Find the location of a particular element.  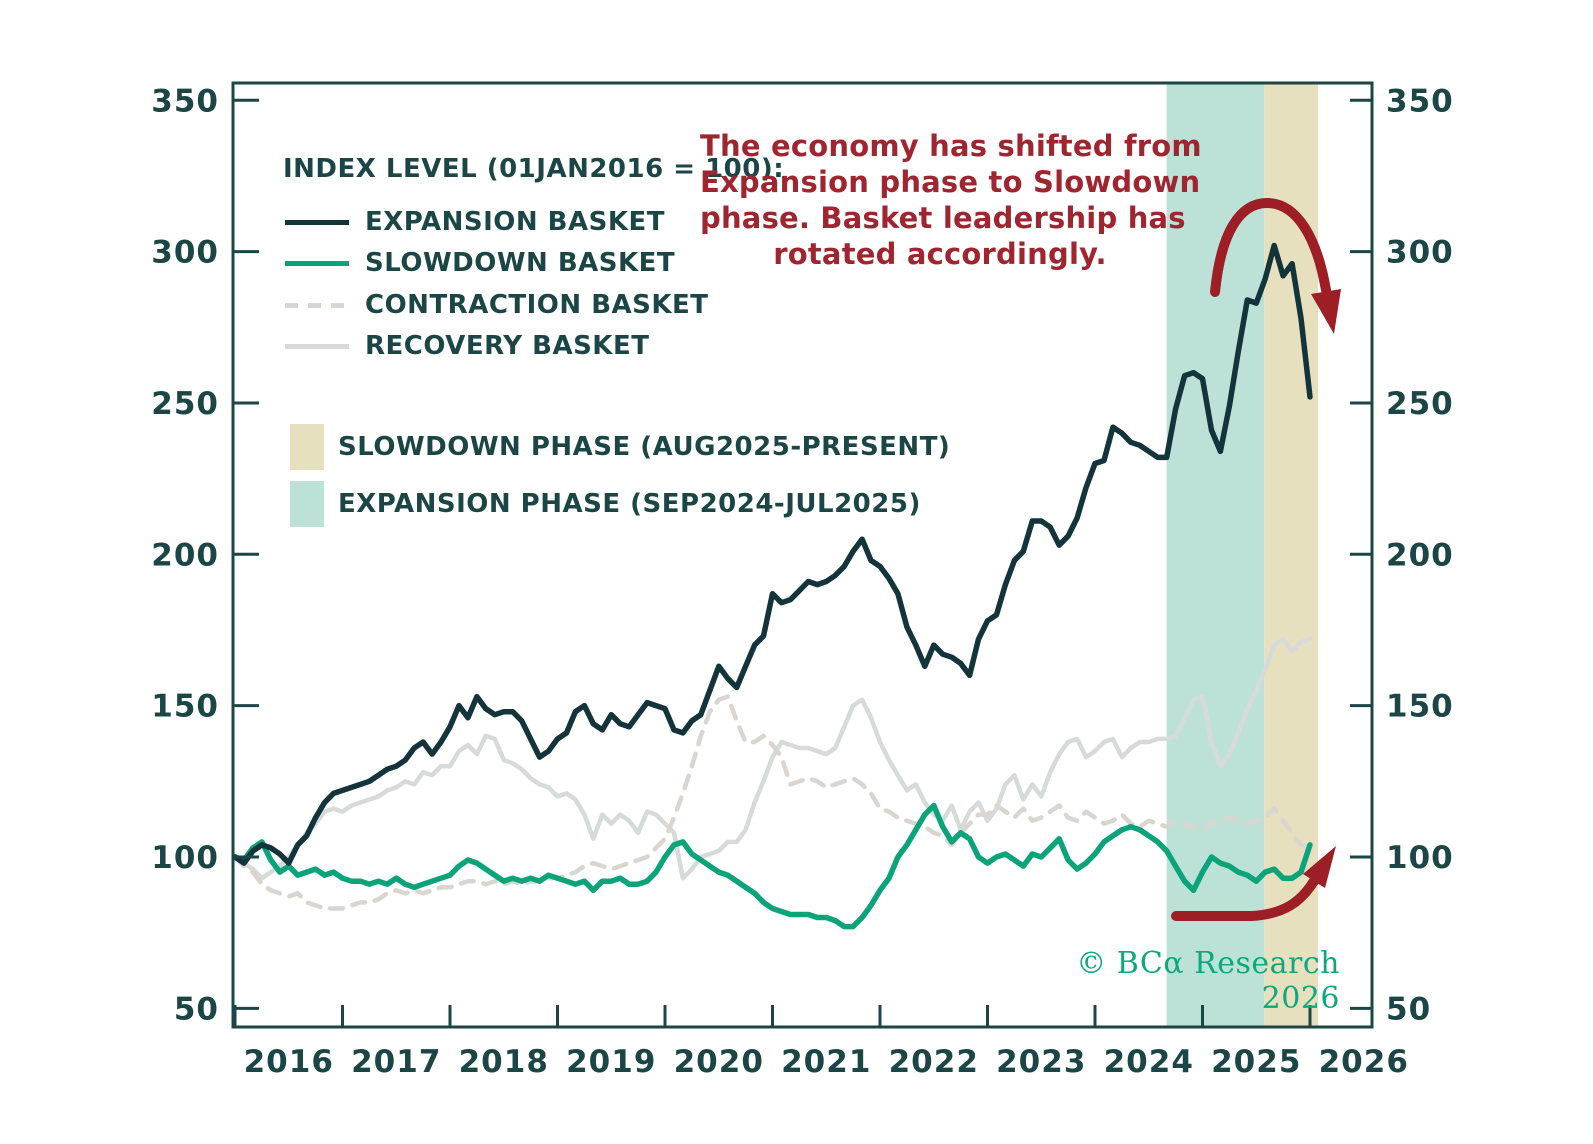

series-line-contraction-basket is located at coordinates (772, 802).